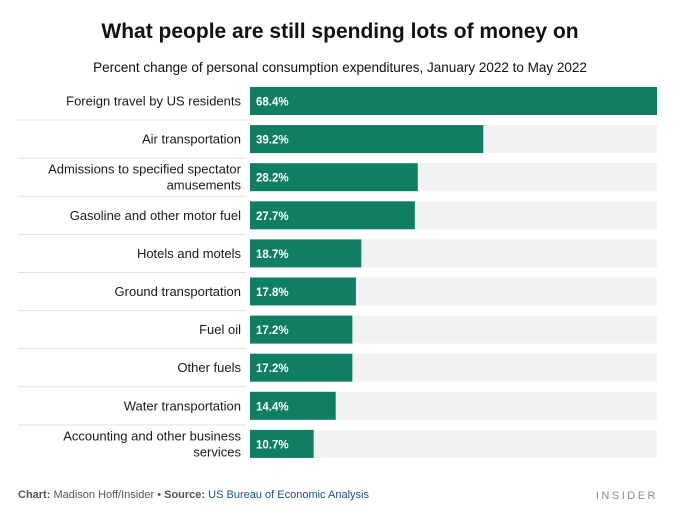 This screenshot has height=512, width=680. Describe the element at coordinates (155, 215) in the screenshot. I see `category-label: Gasoline and other motor fuel` at that location.